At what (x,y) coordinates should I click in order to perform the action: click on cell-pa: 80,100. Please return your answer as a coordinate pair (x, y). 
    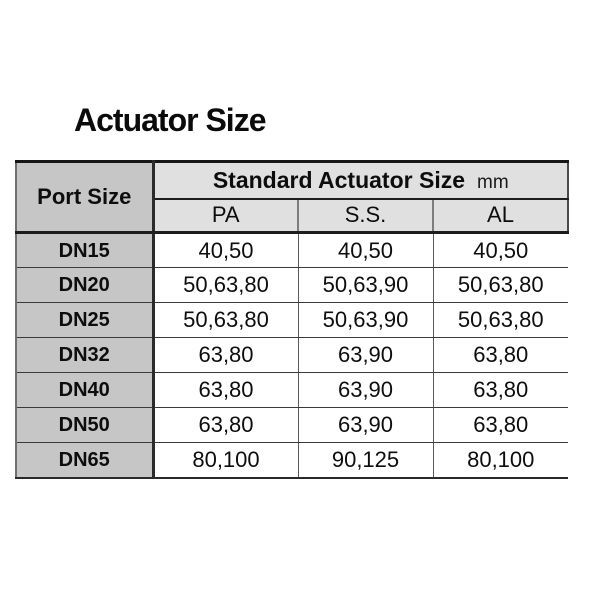
    Looking at the image, I should click on (225, 460).